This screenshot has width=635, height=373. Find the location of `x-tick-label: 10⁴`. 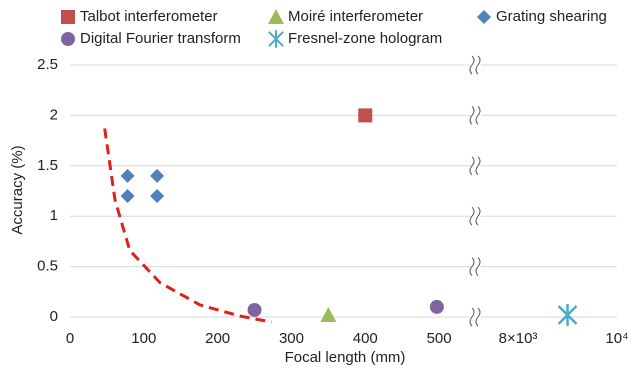

x-tick-label: 10⁴ is located at coordinates (616, 338).